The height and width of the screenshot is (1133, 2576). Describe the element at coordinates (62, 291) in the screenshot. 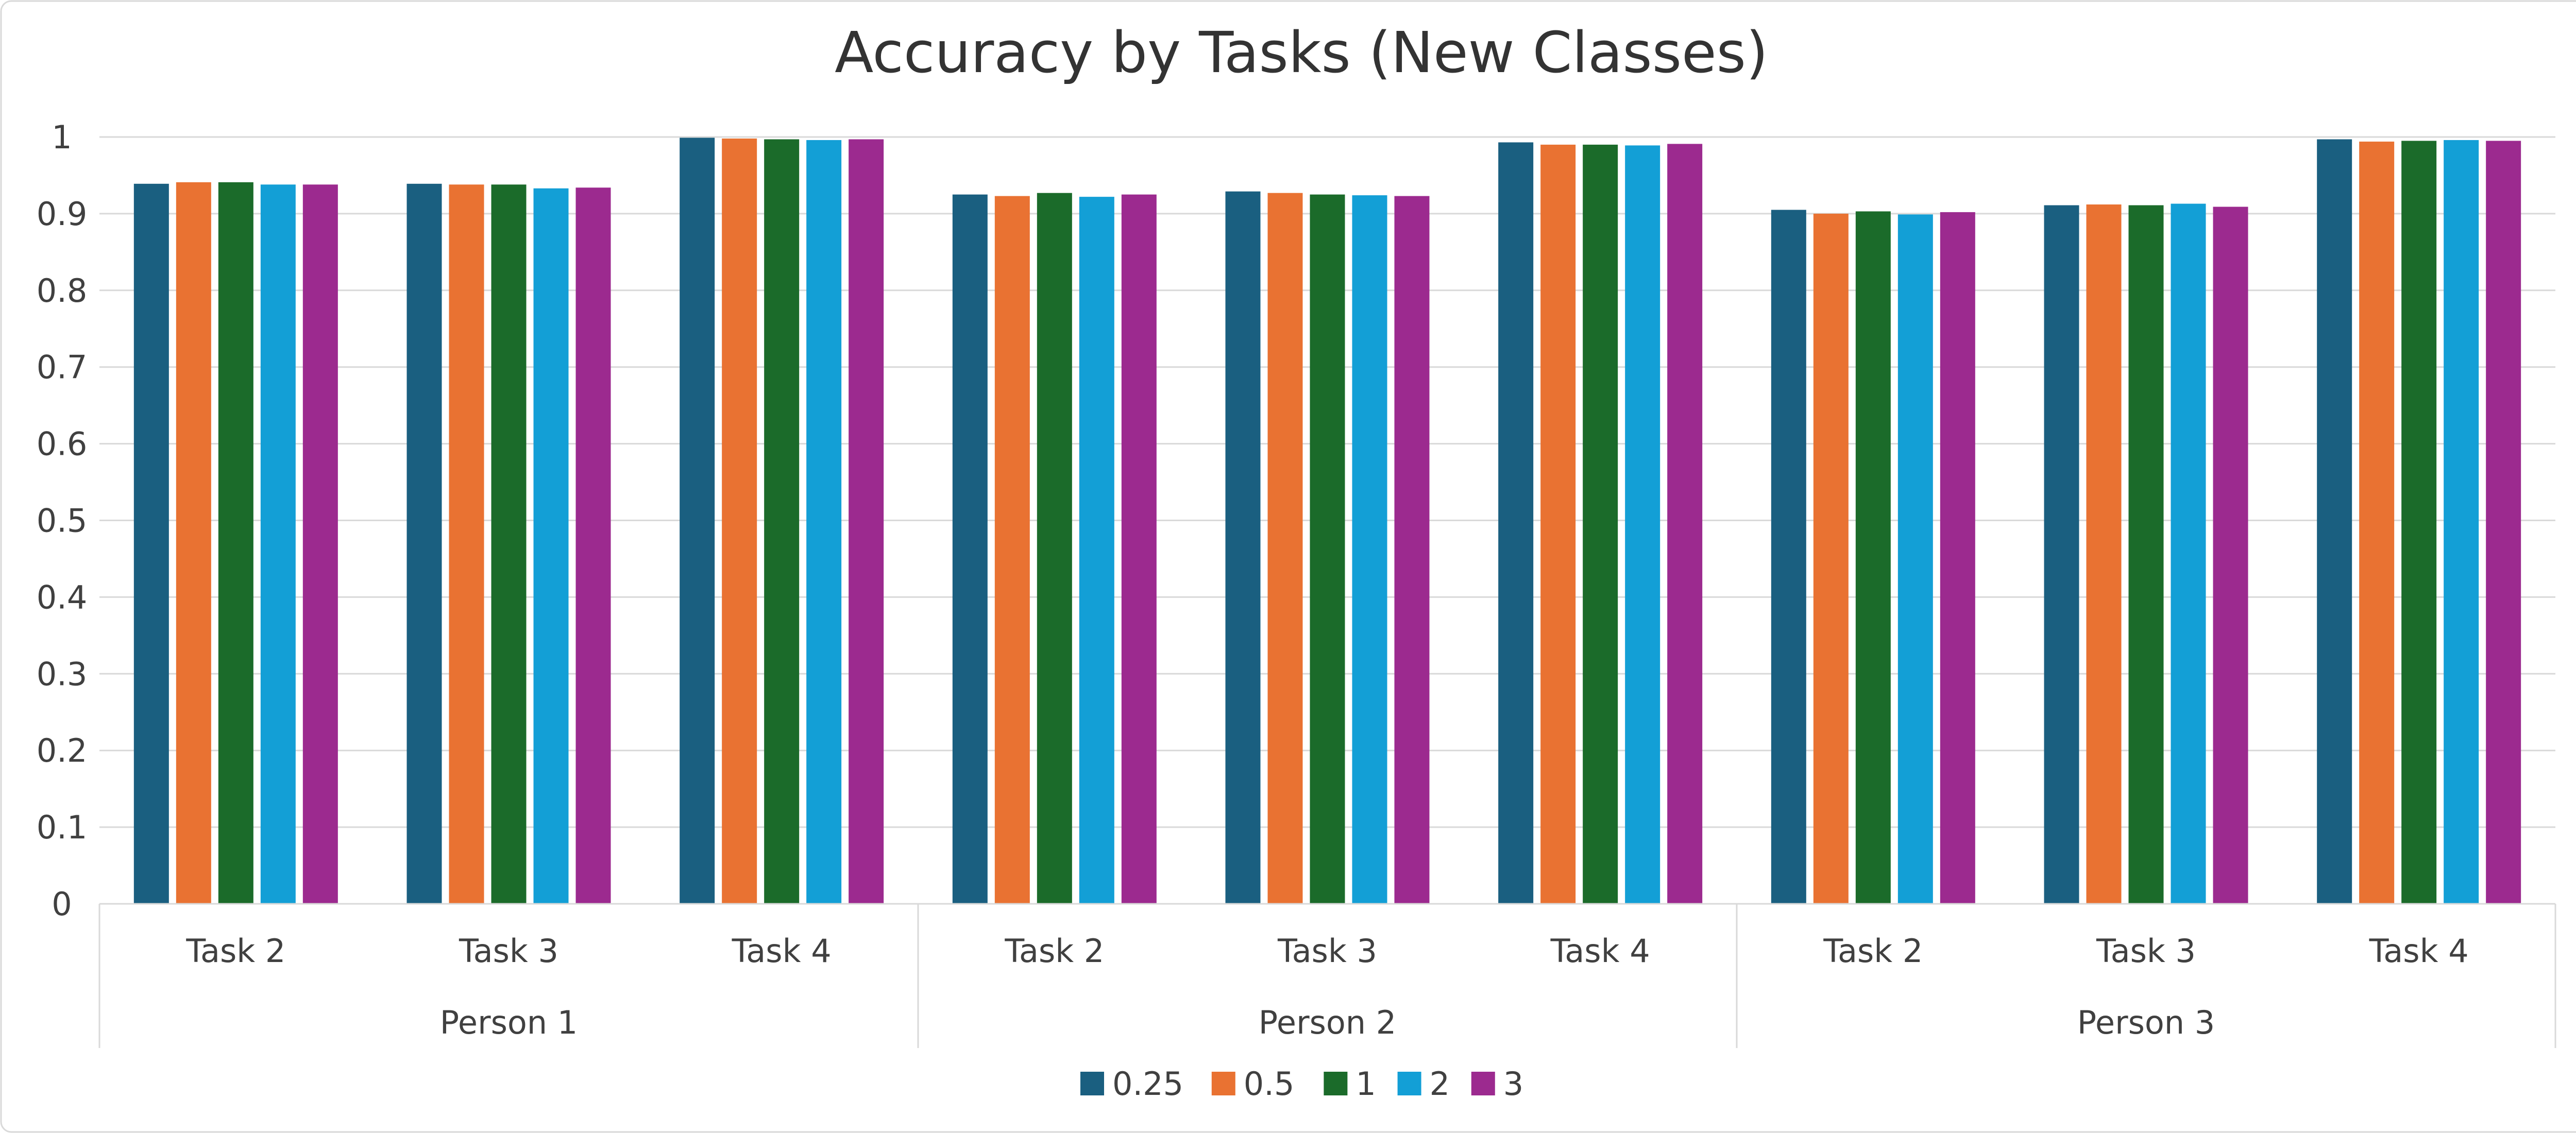

I see `y-tick-label: 0.8` at that location.